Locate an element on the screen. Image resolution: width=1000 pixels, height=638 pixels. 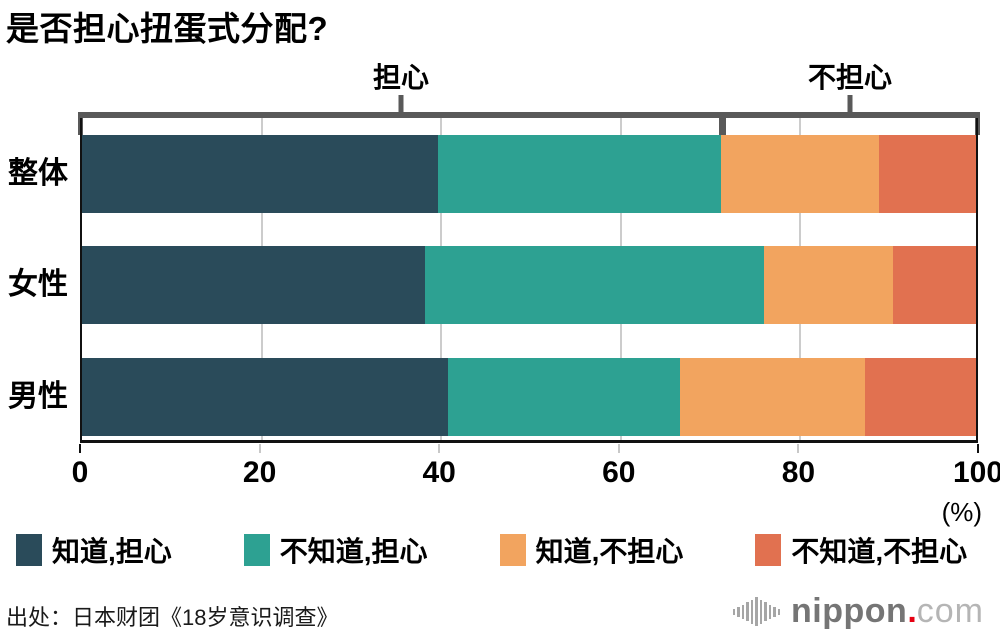
unit-label: (%) is located at coordinates (961, 512).